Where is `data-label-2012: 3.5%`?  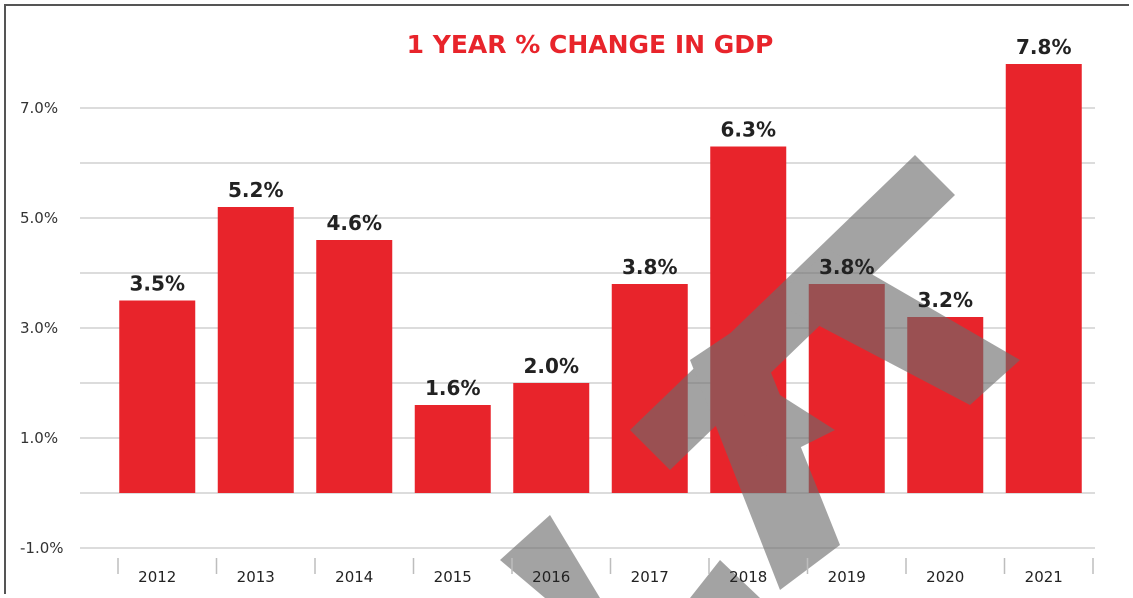 data-label-2012: 3.5% is located at coordinates (157, 284).